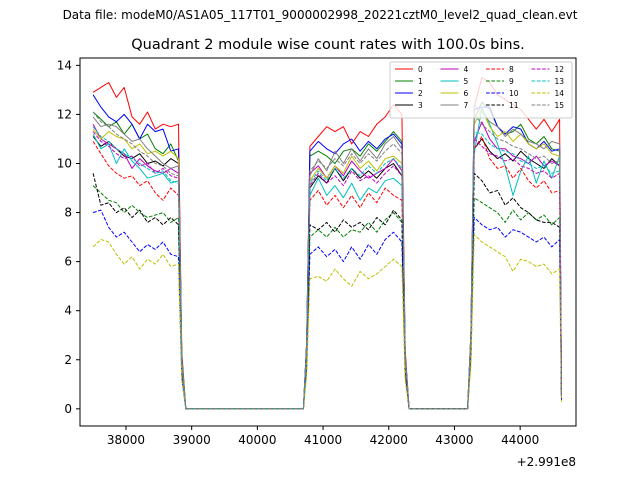  Describe the element at coordinates (560, 69) in the screenshot. I see `legend-label-12: 12` at that location.